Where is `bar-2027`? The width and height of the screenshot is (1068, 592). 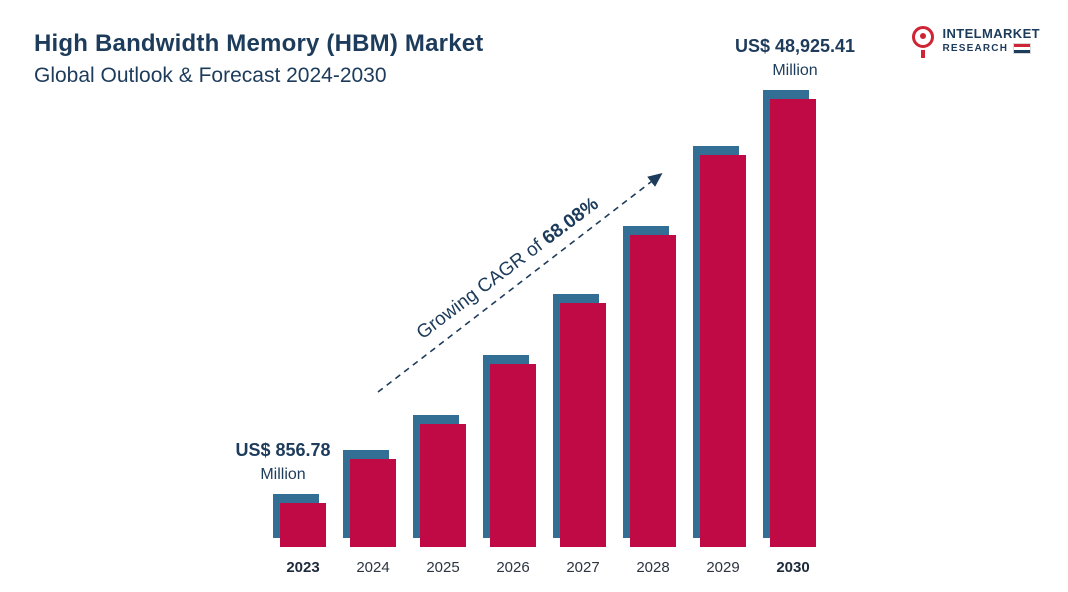
bar-2027 is located at coordinates (583, 425).